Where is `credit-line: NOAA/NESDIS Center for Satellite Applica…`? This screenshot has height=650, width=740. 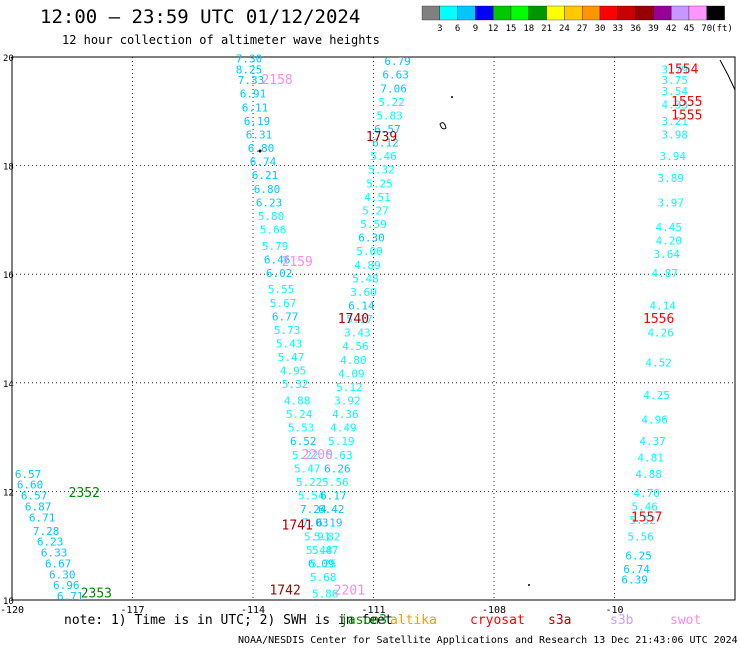 credit-line: NOAA/NESDIS Center for Satellite Applica… is located at coordinates (488, 640).